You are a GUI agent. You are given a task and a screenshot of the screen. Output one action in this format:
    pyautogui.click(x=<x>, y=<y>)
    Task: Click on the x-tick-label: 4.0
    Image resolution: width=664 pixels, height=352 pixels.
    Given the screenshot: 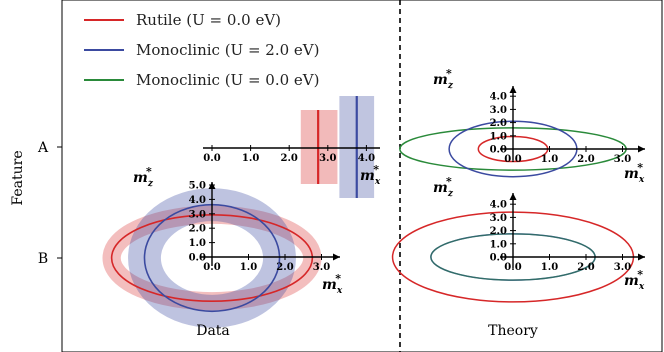 What is the action you would take?
    pyautogui.click(x=366, y=158)
    